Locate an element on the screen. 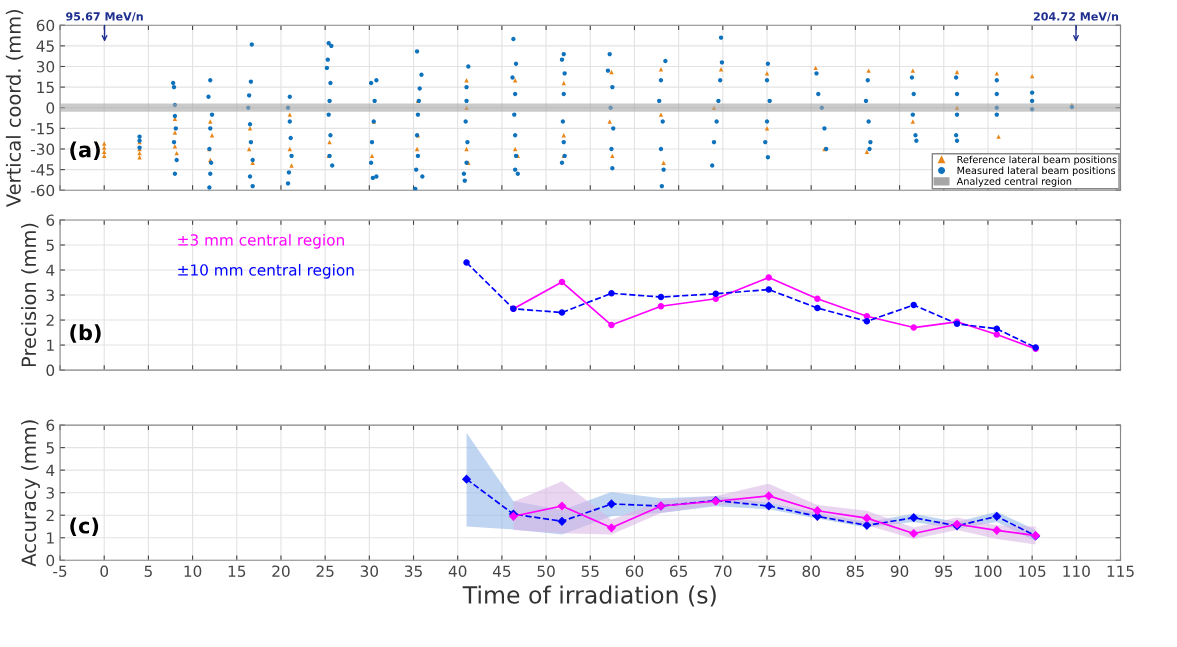  x-tick-label: 45 is located at coordinates (501, 571).